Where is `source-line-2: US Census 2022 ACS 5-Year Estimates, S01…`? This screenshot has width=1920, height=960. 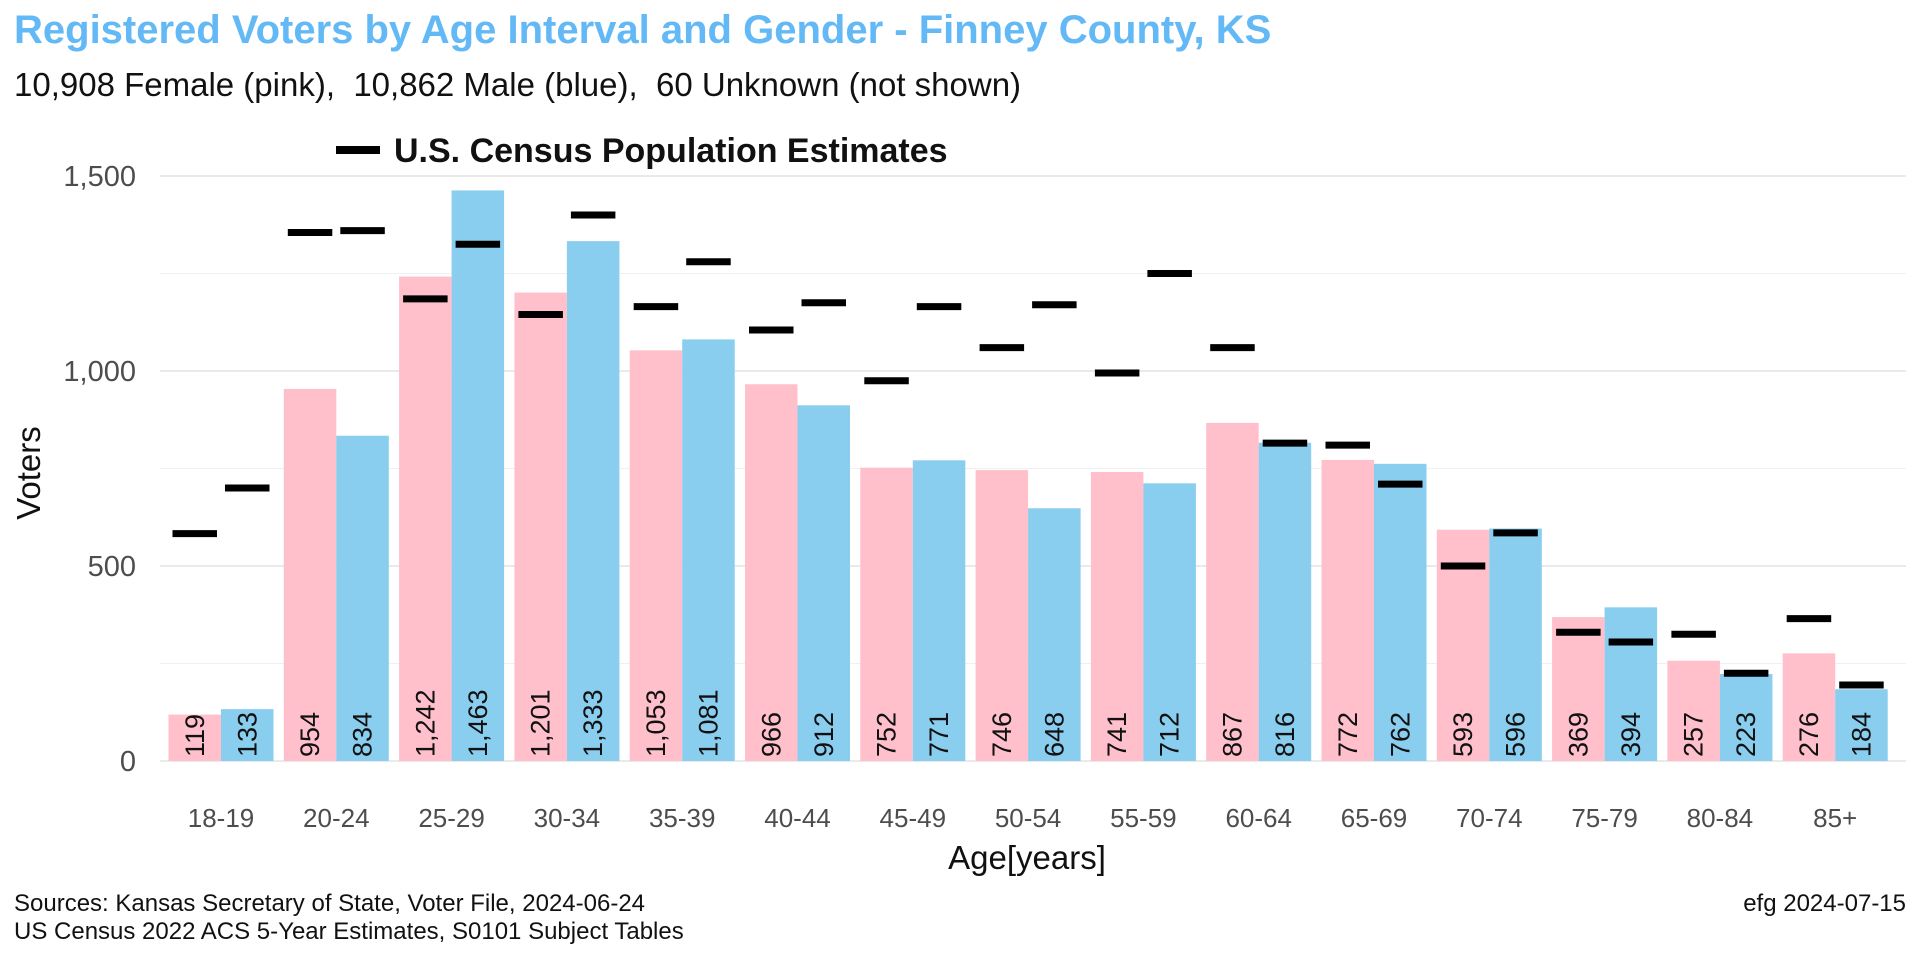 source-line-2: US Census 2022 ACS 5-Year Estimates, S01… is located at coordinates (349, 931).